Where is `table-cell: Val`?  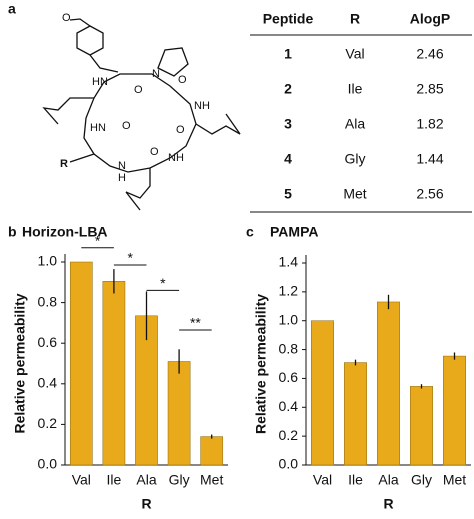 table-cell: Val is located at coordinates (354, 54).